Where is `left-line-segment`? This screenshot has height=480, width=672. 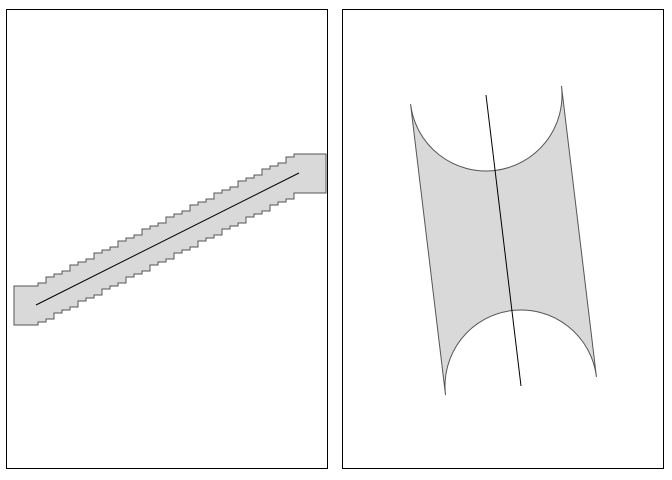
left-line-segment is located at coordinates (167, 239).